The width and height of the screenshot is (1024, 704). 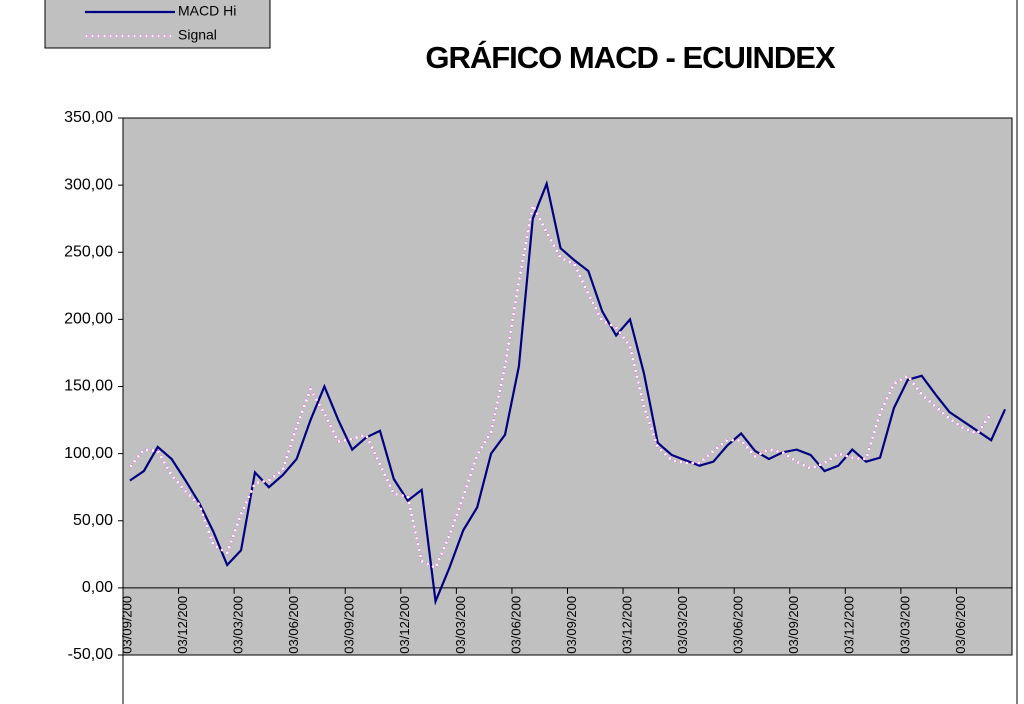 What do you see at coordinates (157, 24) in the screenshot?
I see `legend` at bounding box center [157, 24].